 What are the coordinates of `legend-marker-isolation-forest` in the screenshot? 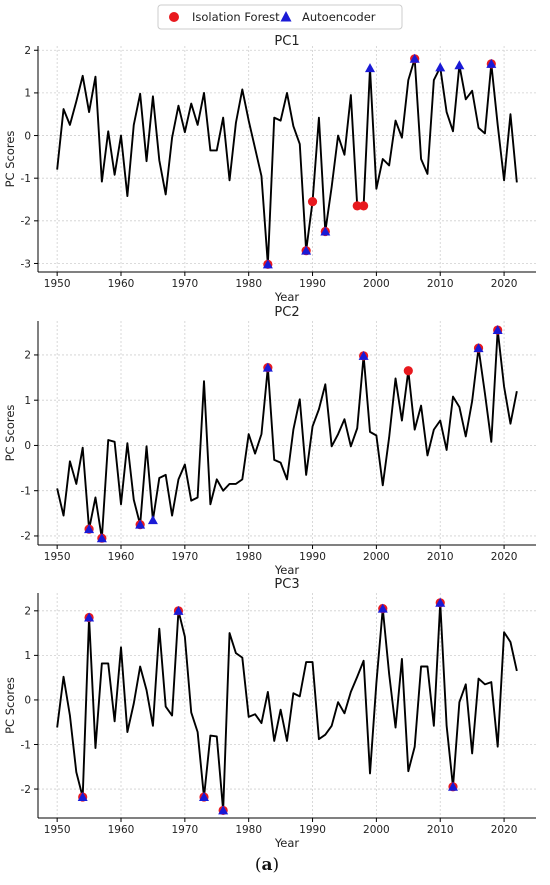 It's located at (174, 17).